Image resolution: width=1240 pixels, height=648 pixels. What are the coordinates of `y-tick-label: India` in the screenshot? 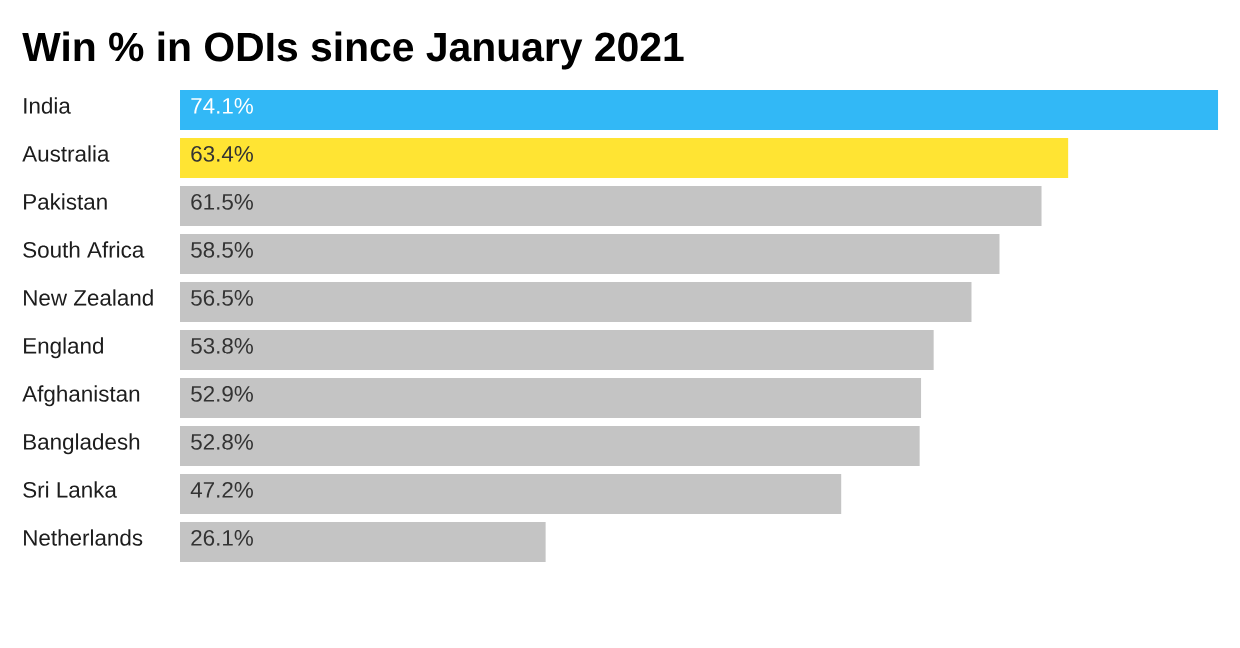 It's located at (47, 105).